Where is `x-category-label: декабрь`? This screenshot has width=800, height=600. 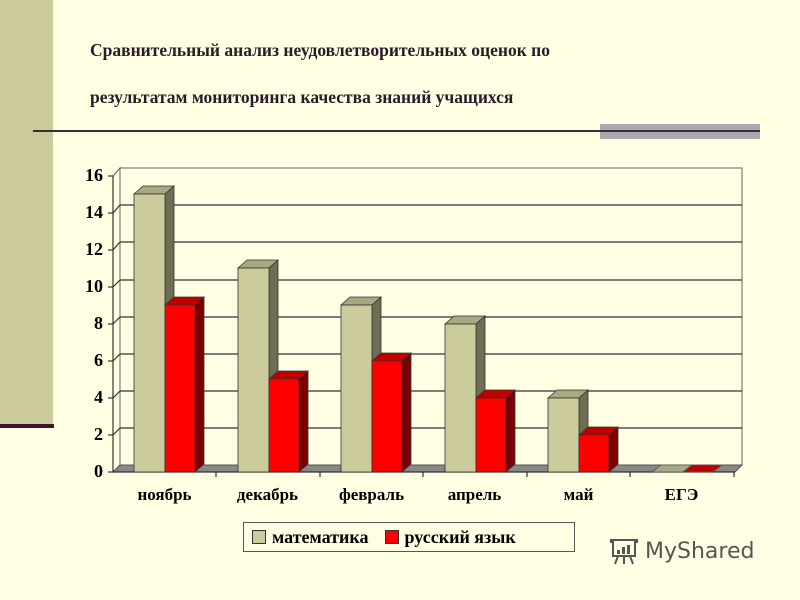 x-category-label: декабрь is located at coordinates (267, 494).